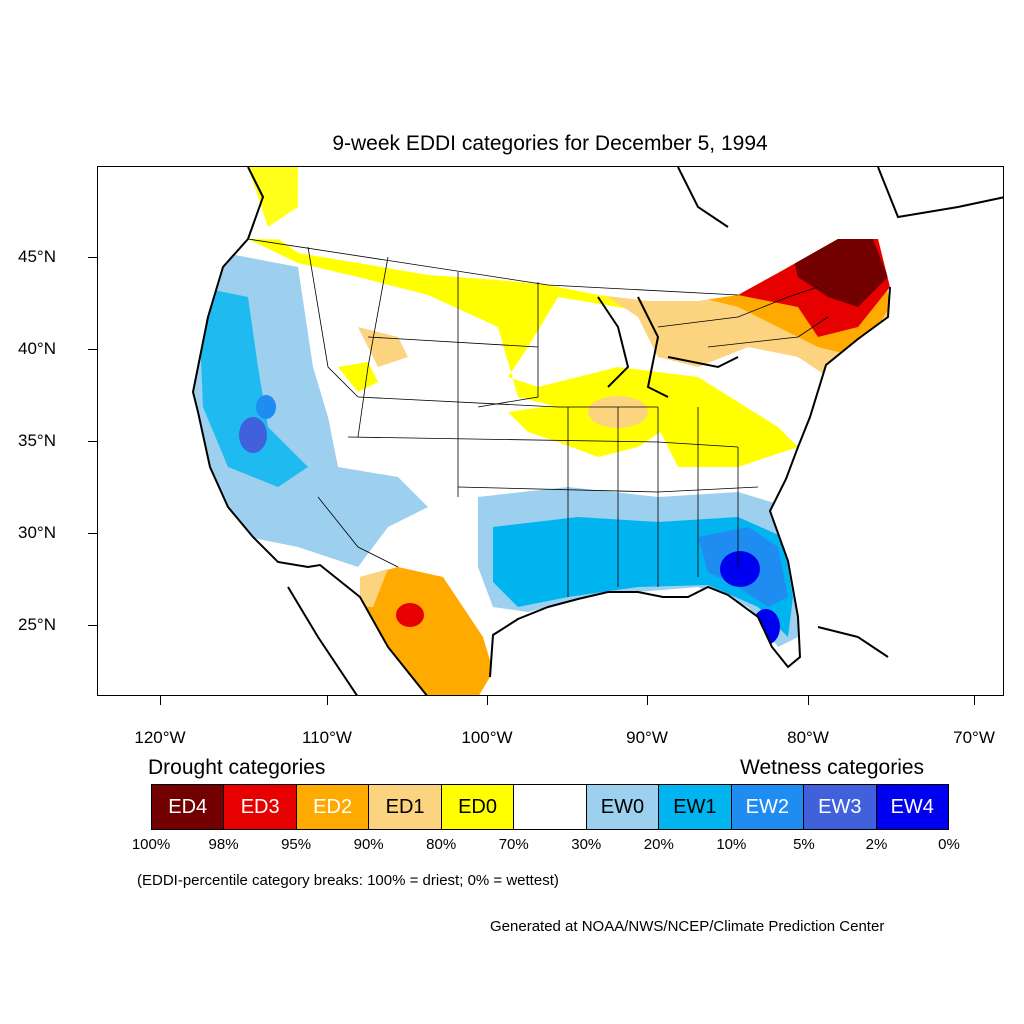 This screenshot has width=1024, height=1024. I want to click on lat-label-35: 35°N, so click(37, 440).